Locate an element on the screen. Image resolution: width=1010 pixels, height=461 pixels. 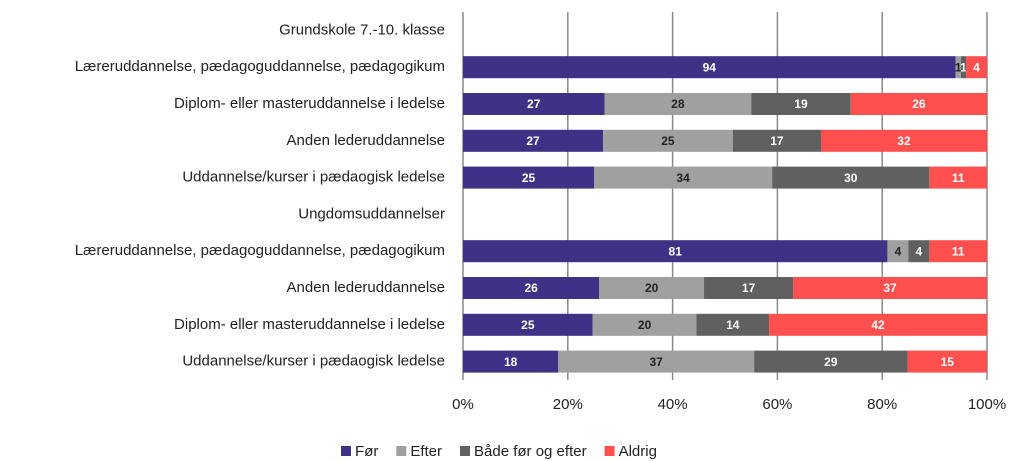
x-tick-label: 60% is located at coordinates (777, 404).